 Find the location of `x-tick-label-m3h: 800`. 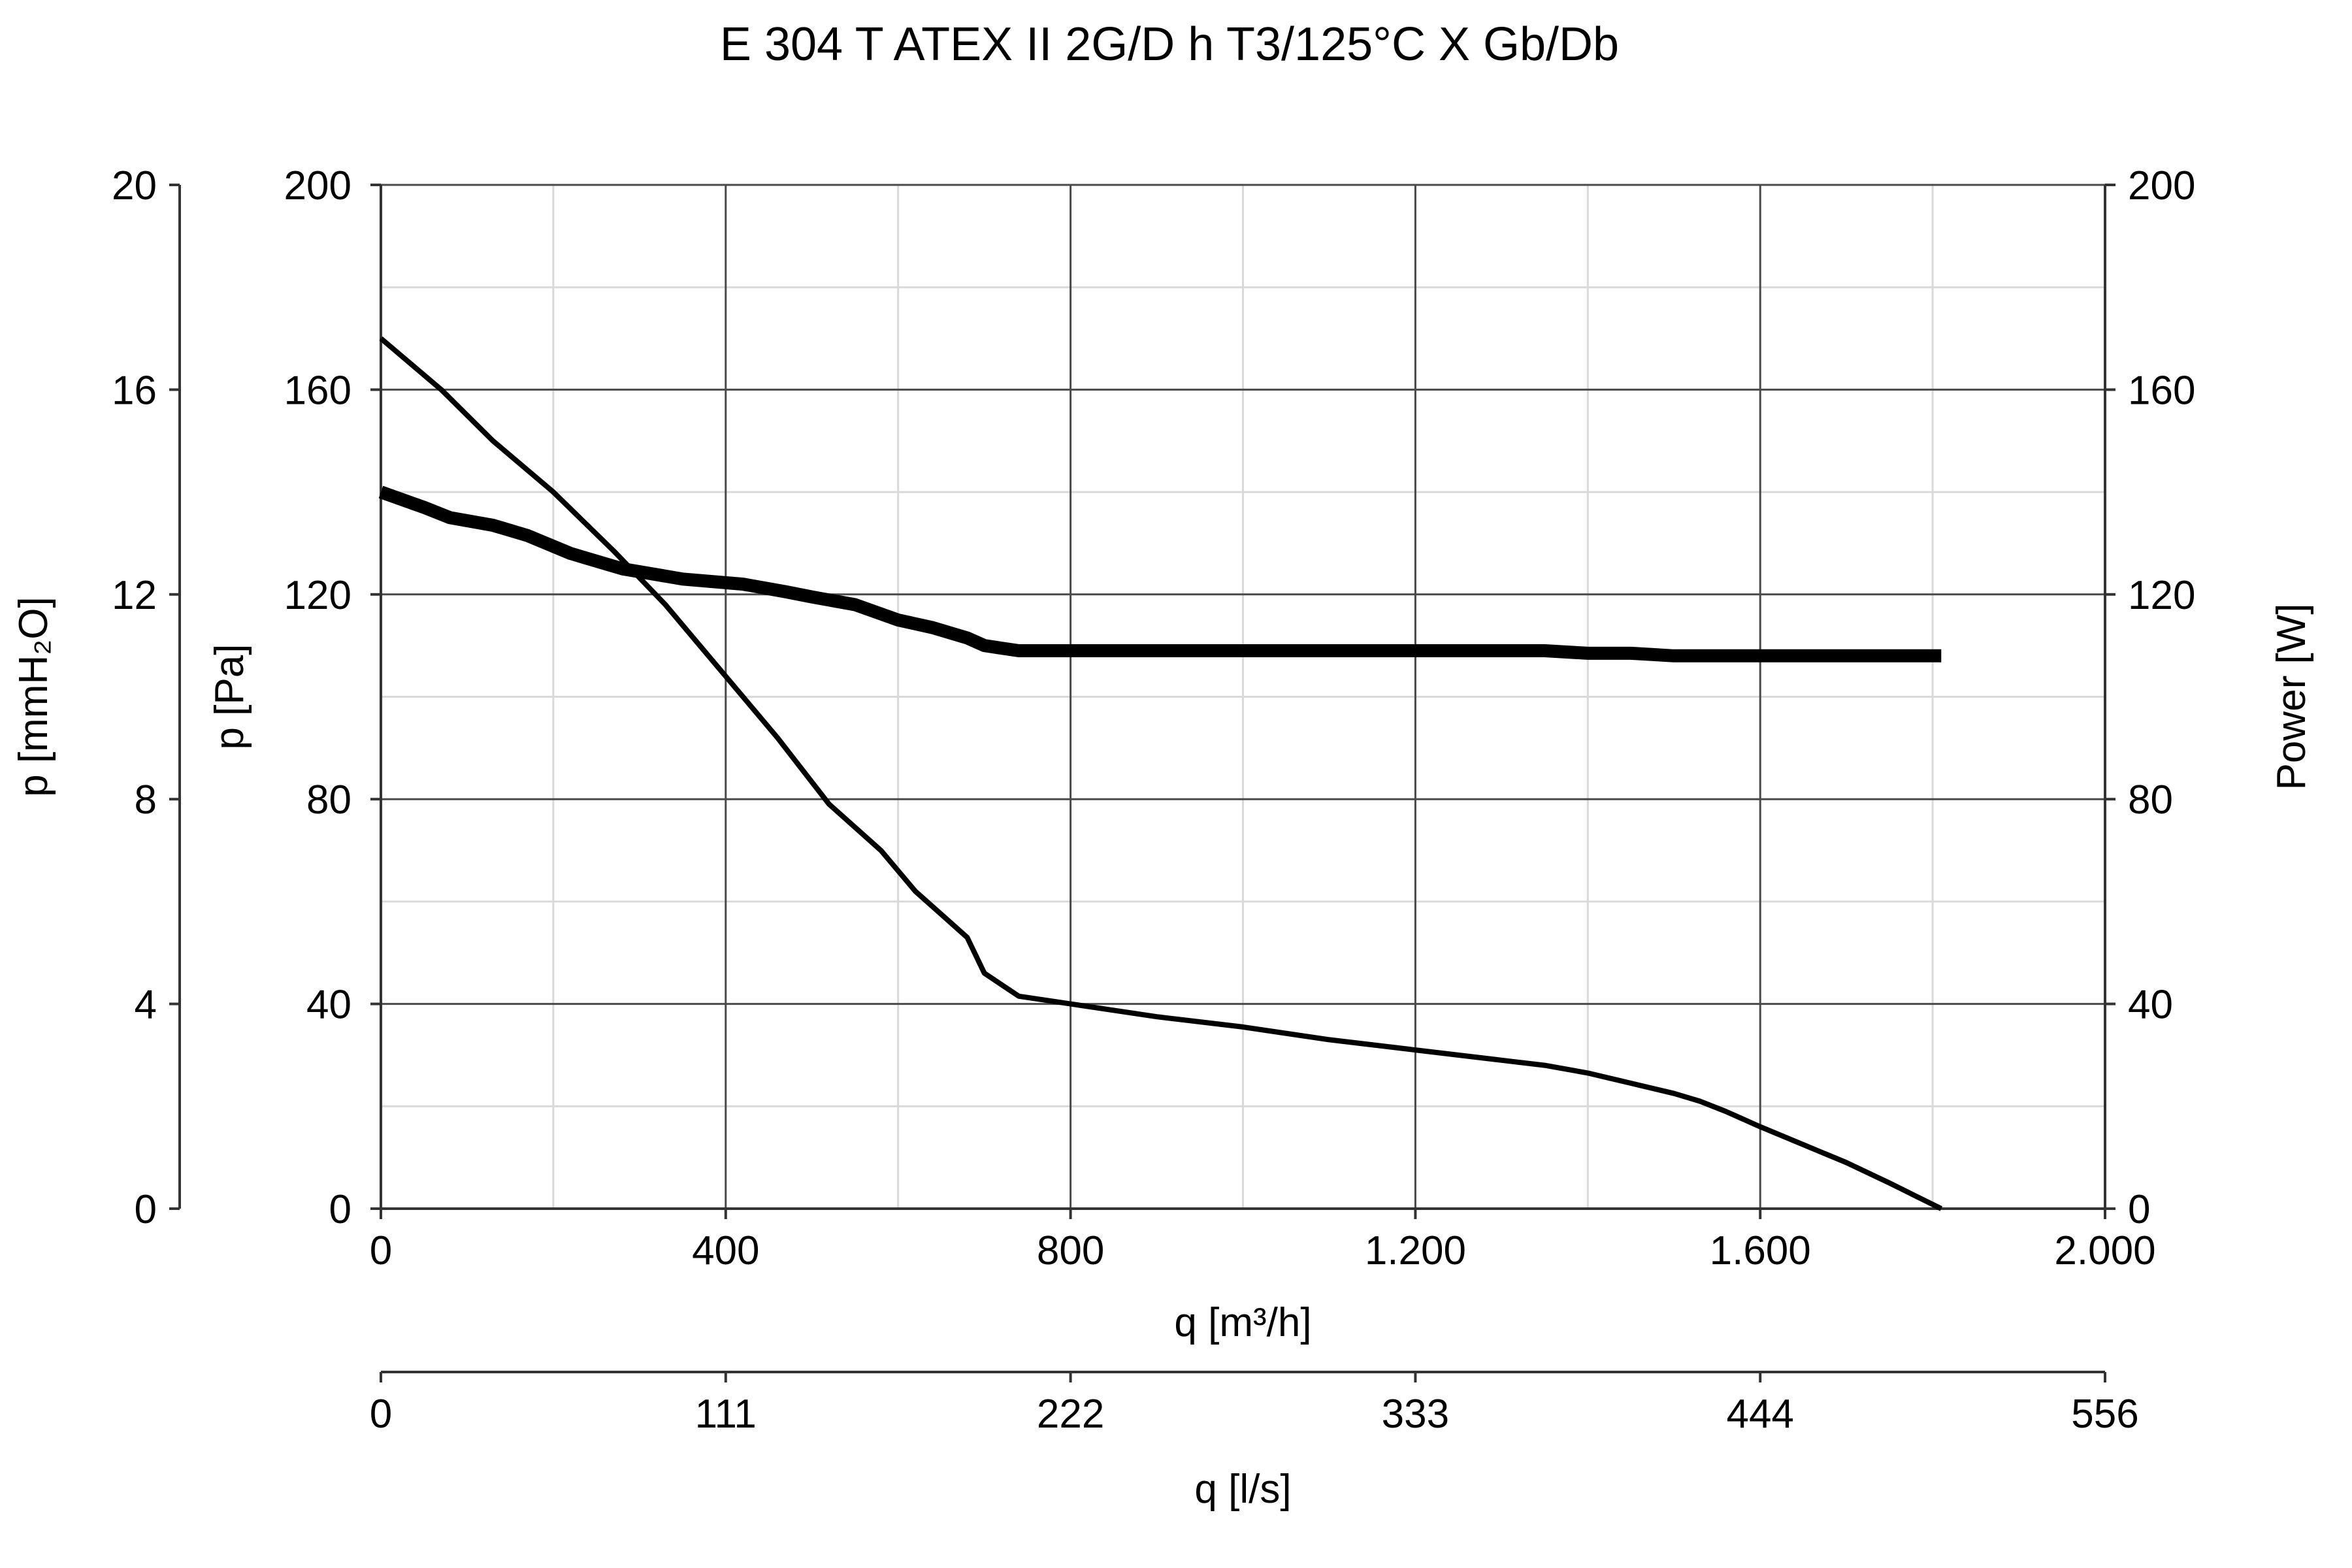

x-tick-label-m3h: 800 is located at coordinates (1070, 1250).